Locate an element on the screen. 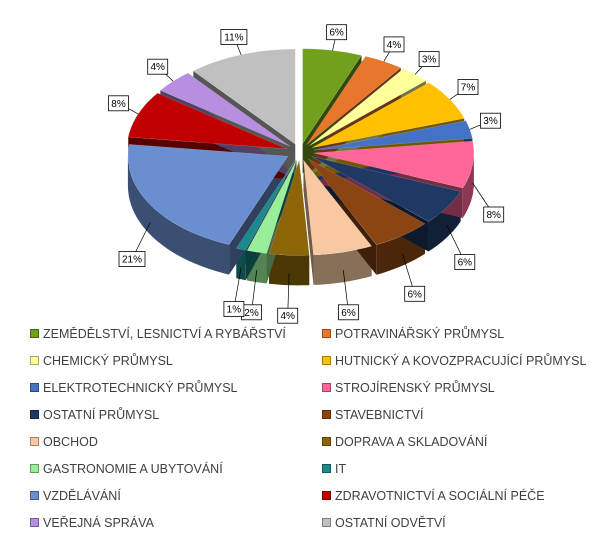 The width and height of the screenshot is (612, 549). data-label-11: 1% is located at coordinates (234, 310).